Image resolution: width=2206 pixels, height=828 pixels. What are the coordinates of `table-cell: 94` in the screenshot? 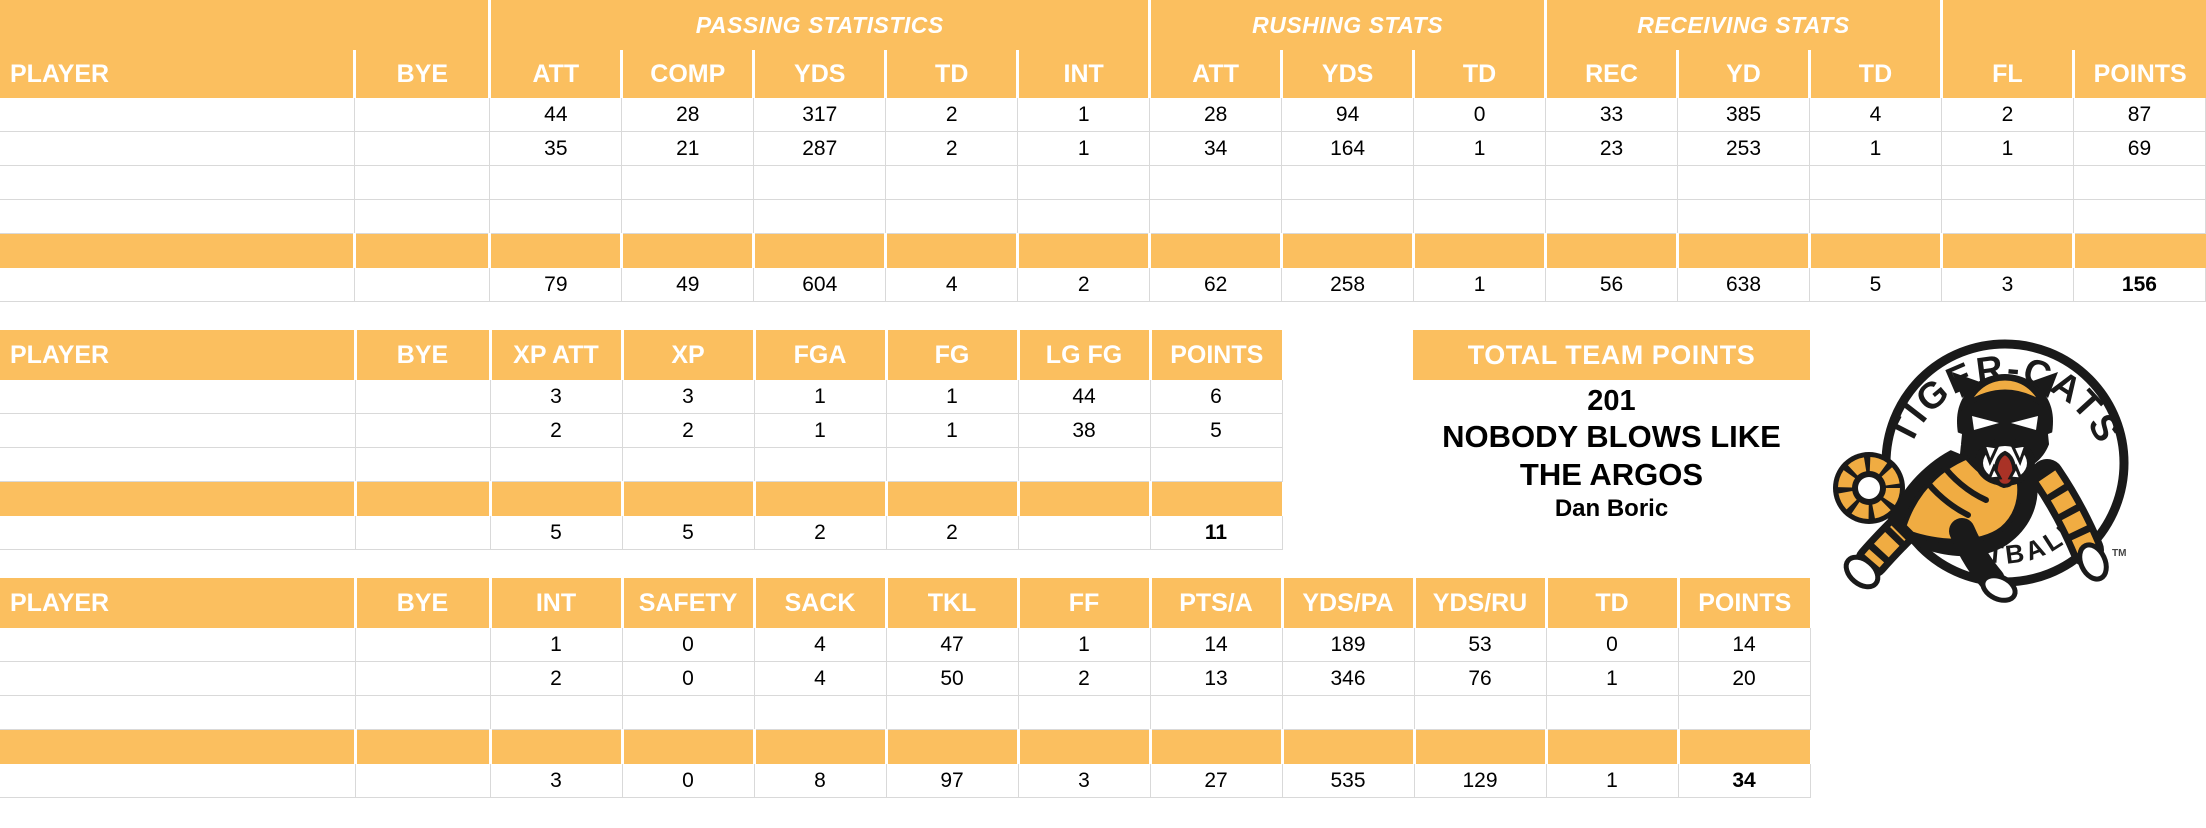 It's located at (1348, 115).